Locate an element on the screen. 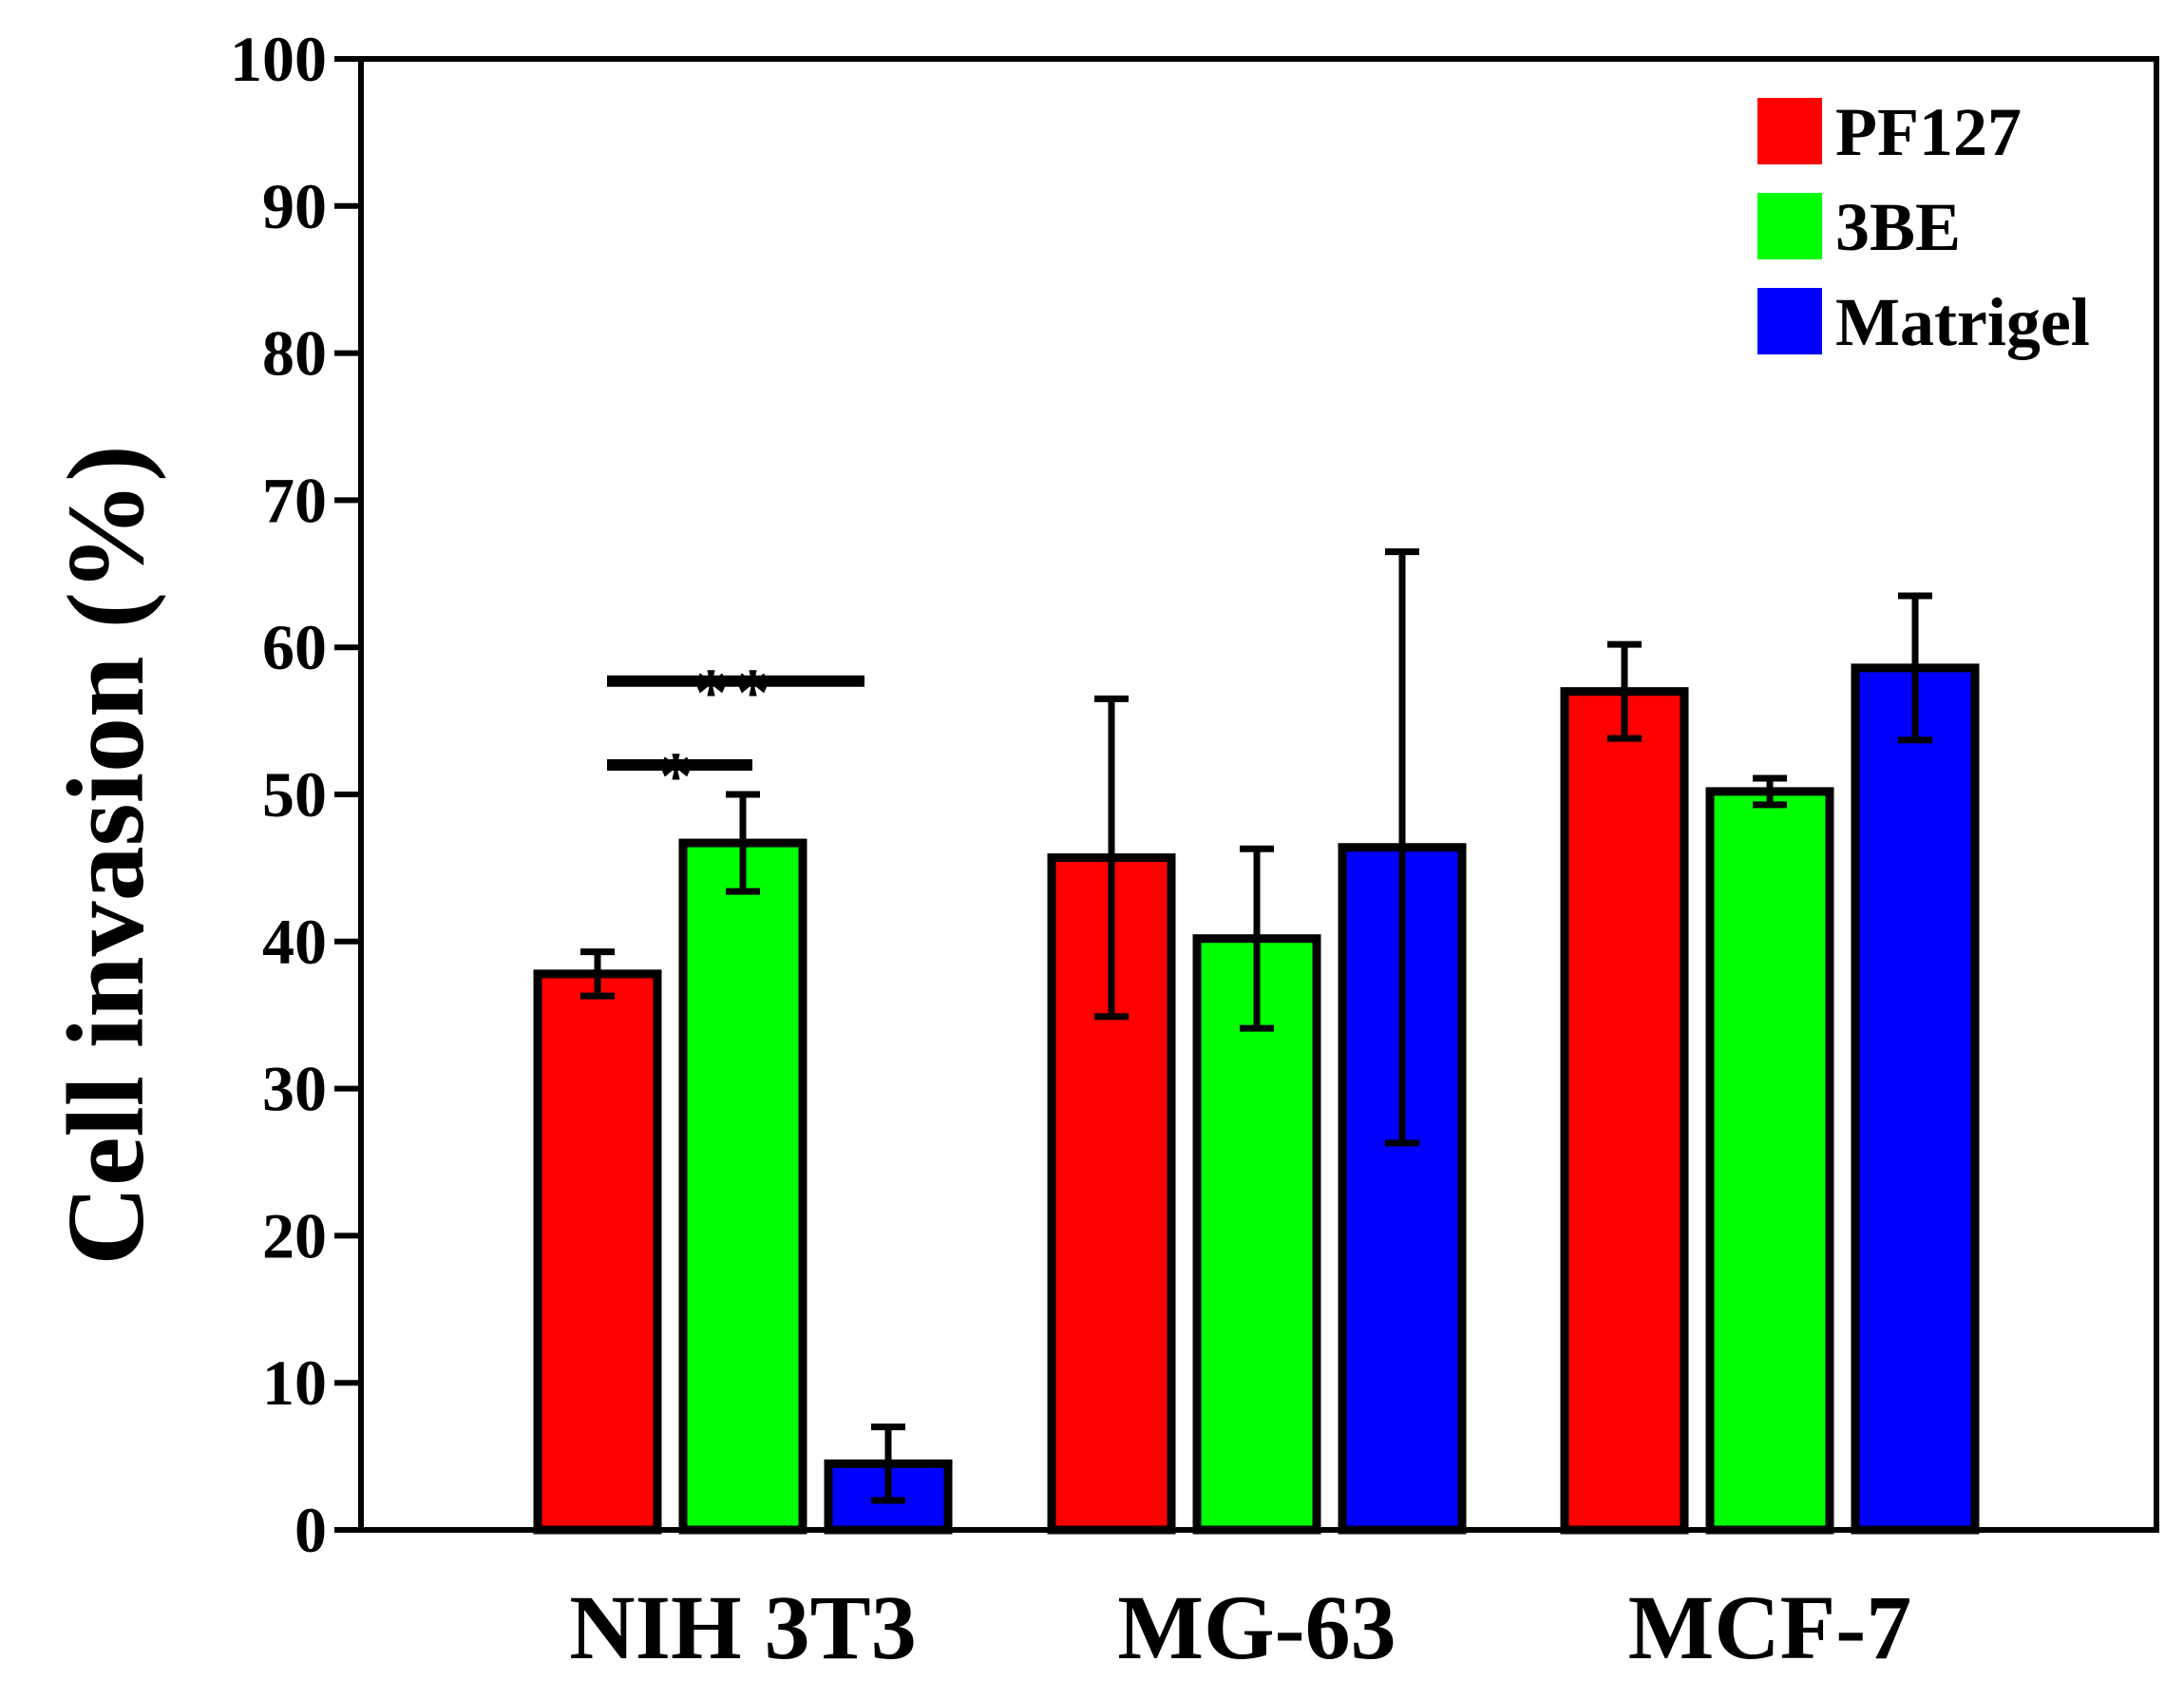 This screenshot has height=1681, width=2184. y-tick-label: 50 is located at coordinates (294, 794).